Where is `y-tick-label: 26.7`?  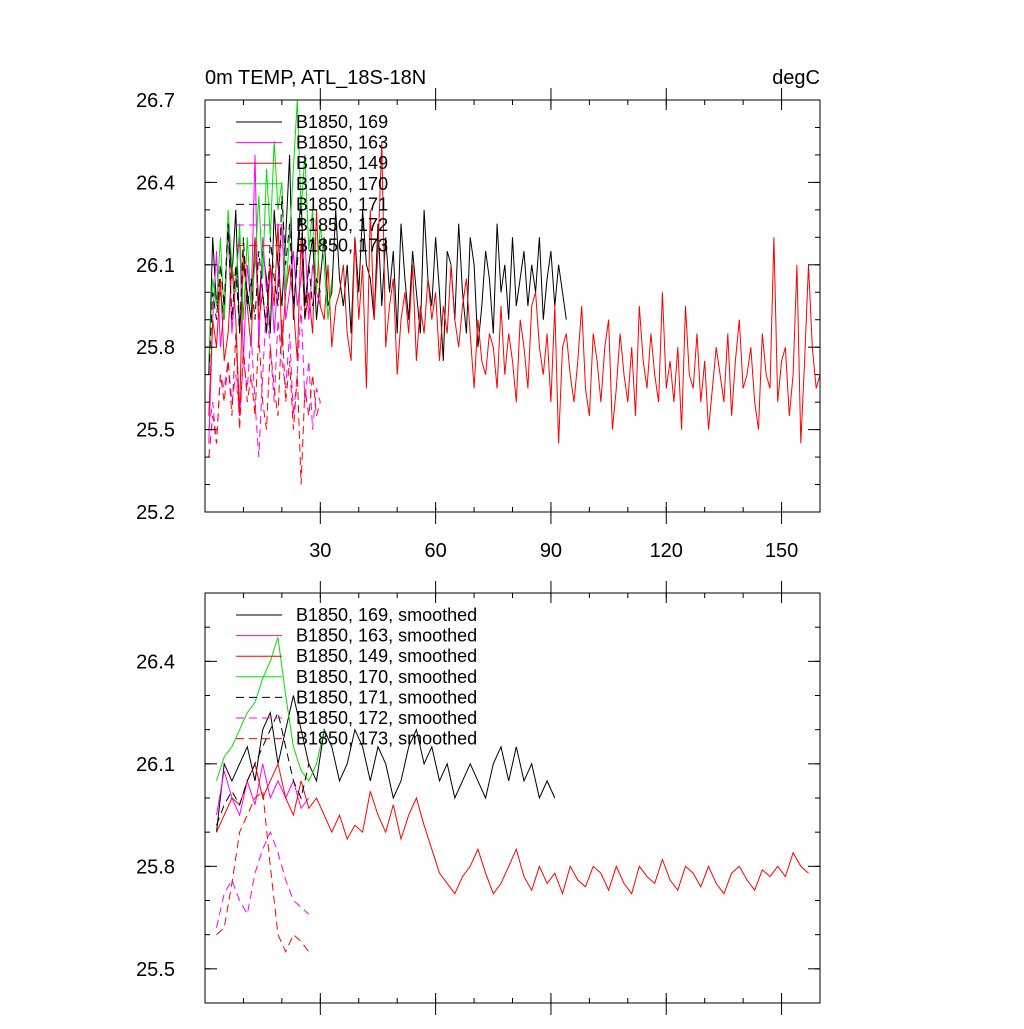 y-tick-label: 26.7 is located at coordinates (155, 101).